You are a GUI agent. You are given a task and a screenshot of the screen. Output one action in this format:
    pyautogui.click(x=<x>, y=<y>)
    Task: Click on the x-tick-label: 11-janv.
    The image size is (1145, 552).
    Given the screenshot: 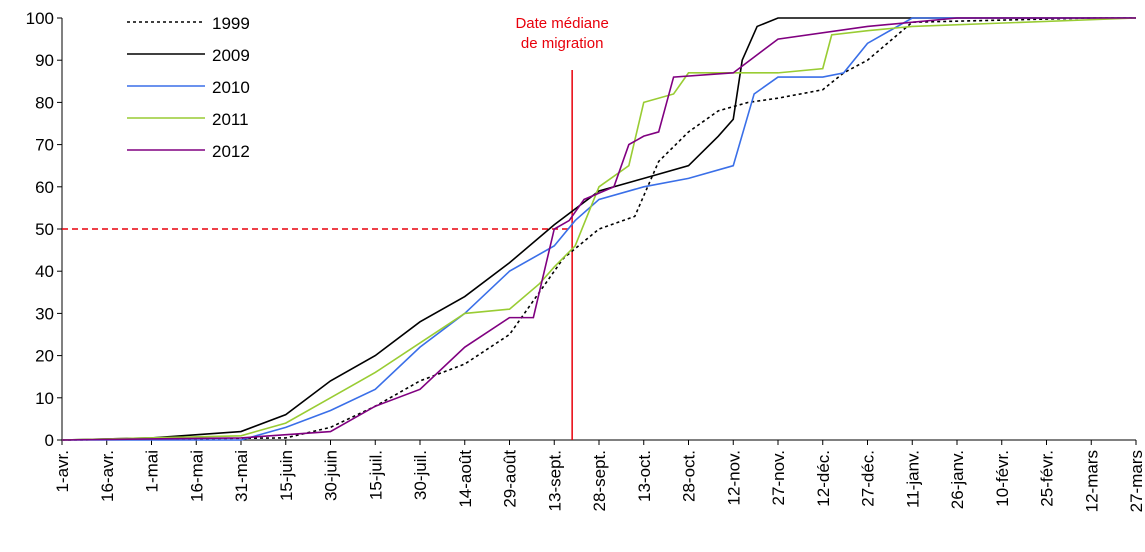 What is the action you would take?
    pyautogui.click(x=912, y=479)
    